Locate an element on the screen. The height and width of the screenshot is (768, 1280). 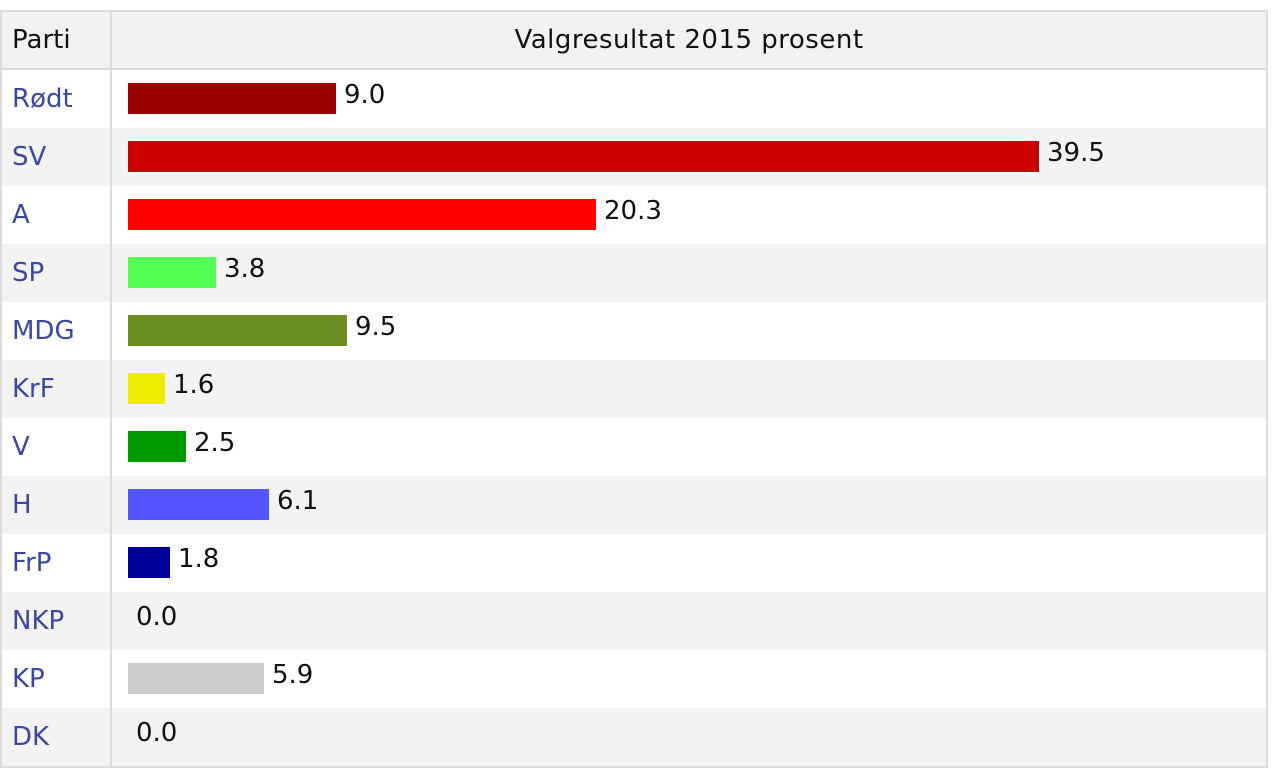
party-link: SV is located at coordinates (57, 157).